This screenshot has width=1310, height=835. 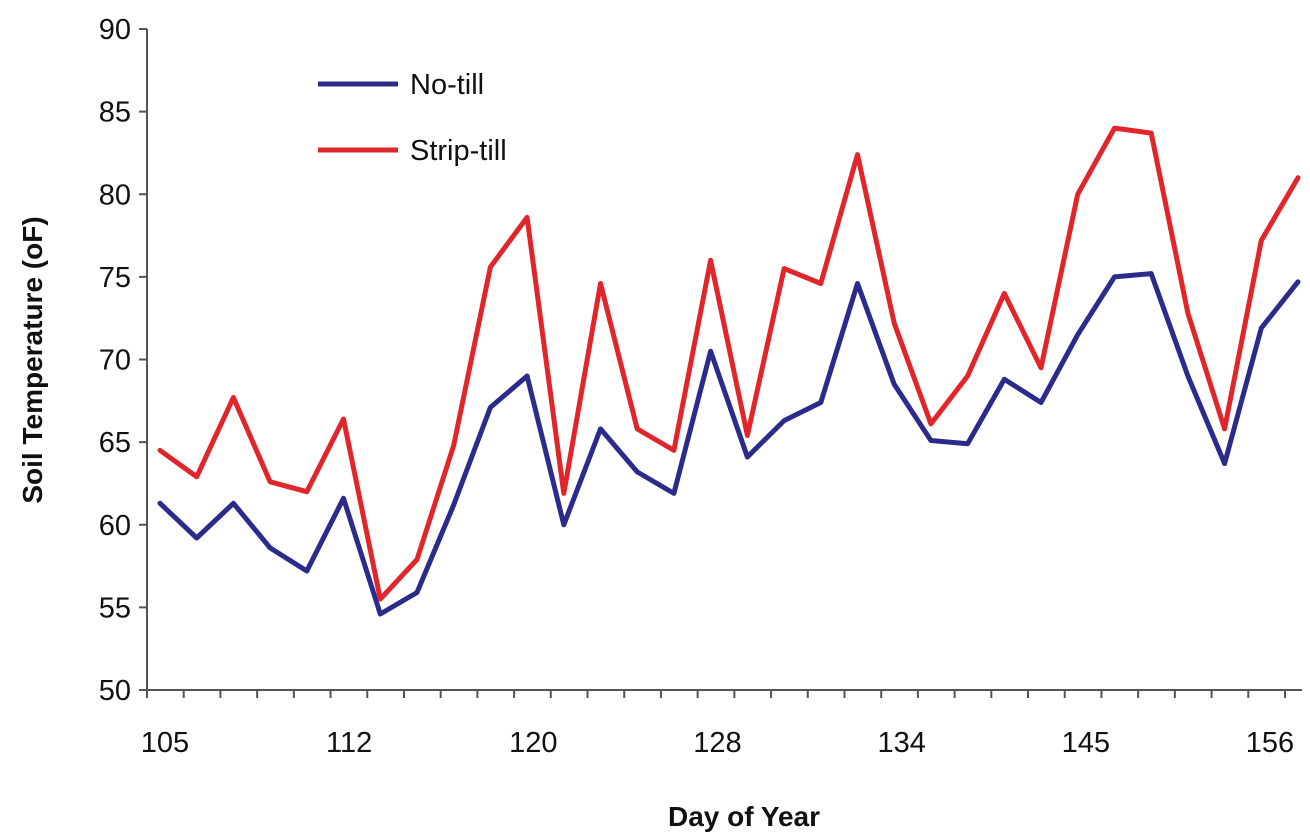 What do you see at coordinates (115, 195) in the screenshot?
I see `y-tick-label: 80` at bounding box center [115, 195].